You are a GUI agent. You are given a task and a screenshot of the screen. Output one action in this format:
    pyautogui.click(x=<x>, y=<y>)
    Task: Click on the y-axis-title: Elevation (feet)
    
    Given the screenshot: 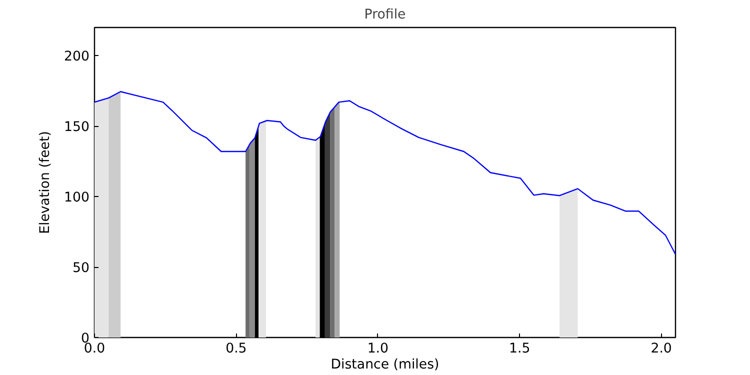 What is the action you would take?
    pyautogui.click(x=46, y=182)
    